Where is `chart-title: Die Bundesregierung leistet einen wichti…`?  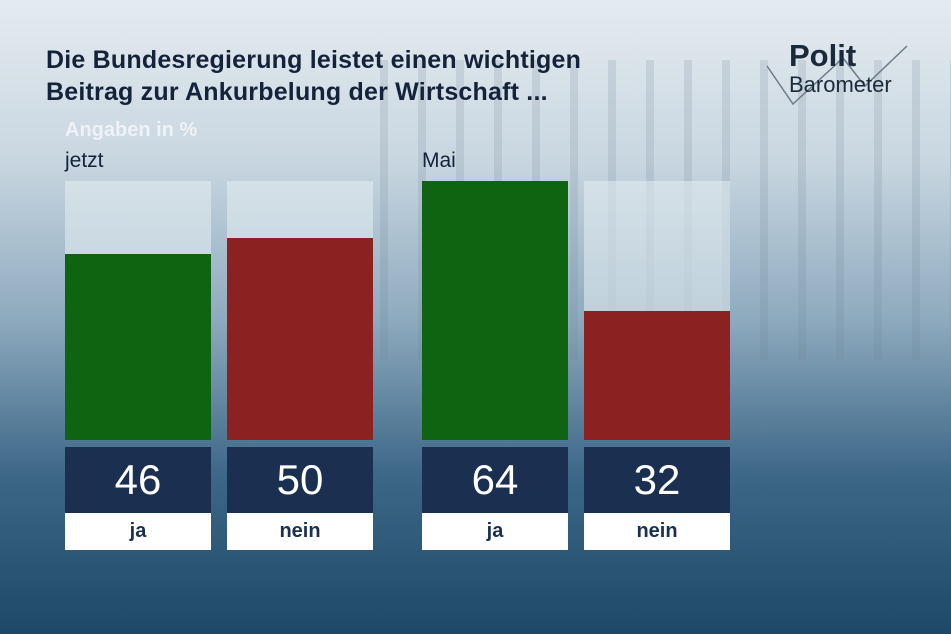
chart-title: Die Bundesregierung leistet einen wichti… is located at coordinates (313, 76).